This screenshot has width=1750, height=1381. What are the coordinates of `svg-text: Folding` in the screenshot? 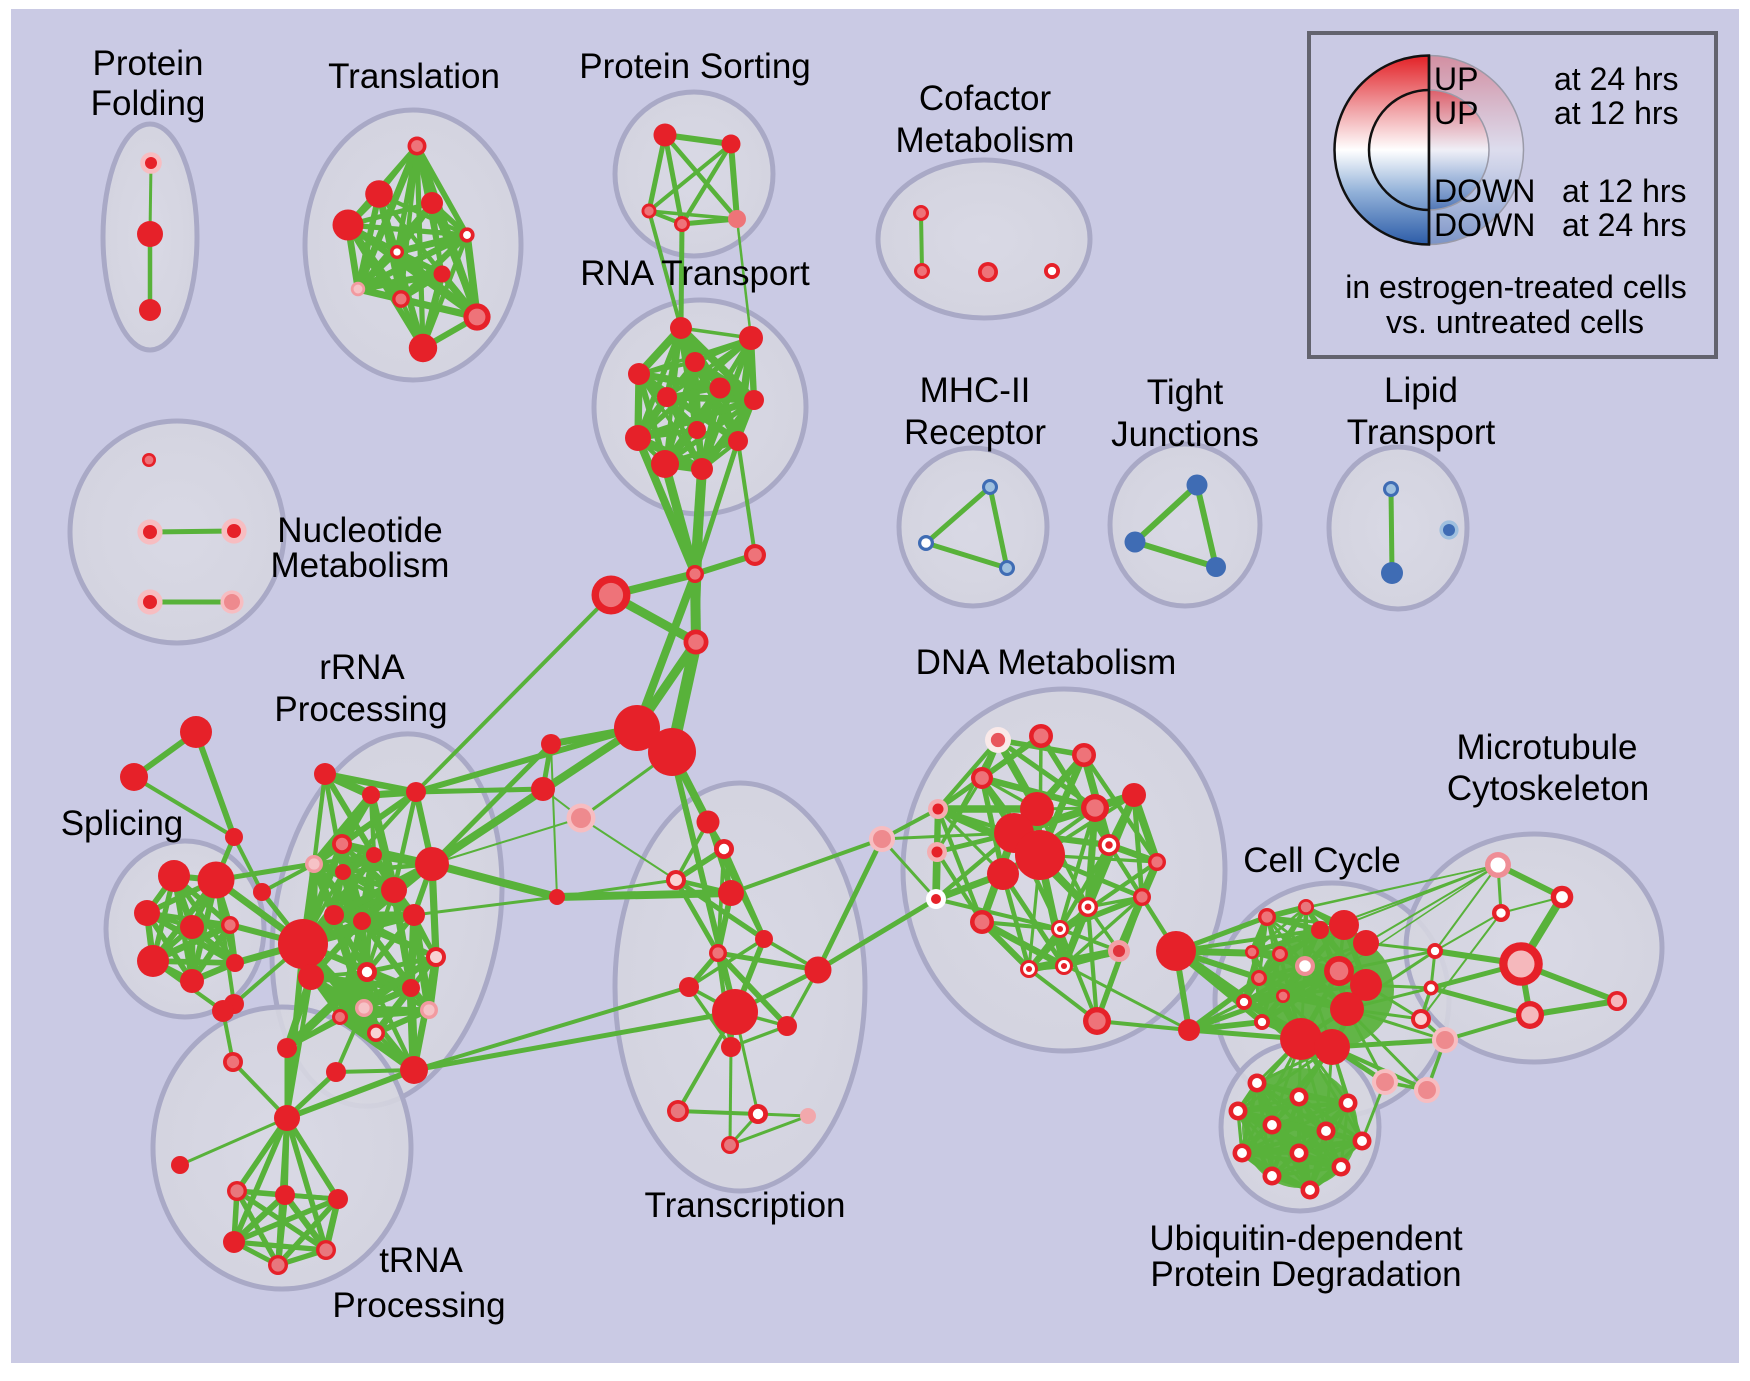 It's located at (148, 103).